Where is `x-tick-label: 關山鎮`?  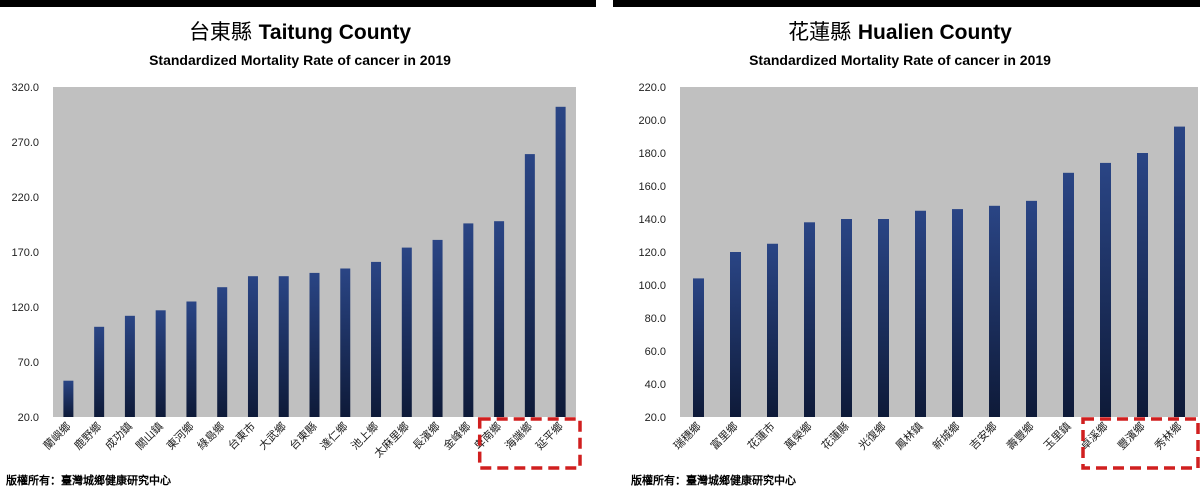 x-tick-label: 關山鎮 is located at coordinates (149, 435).